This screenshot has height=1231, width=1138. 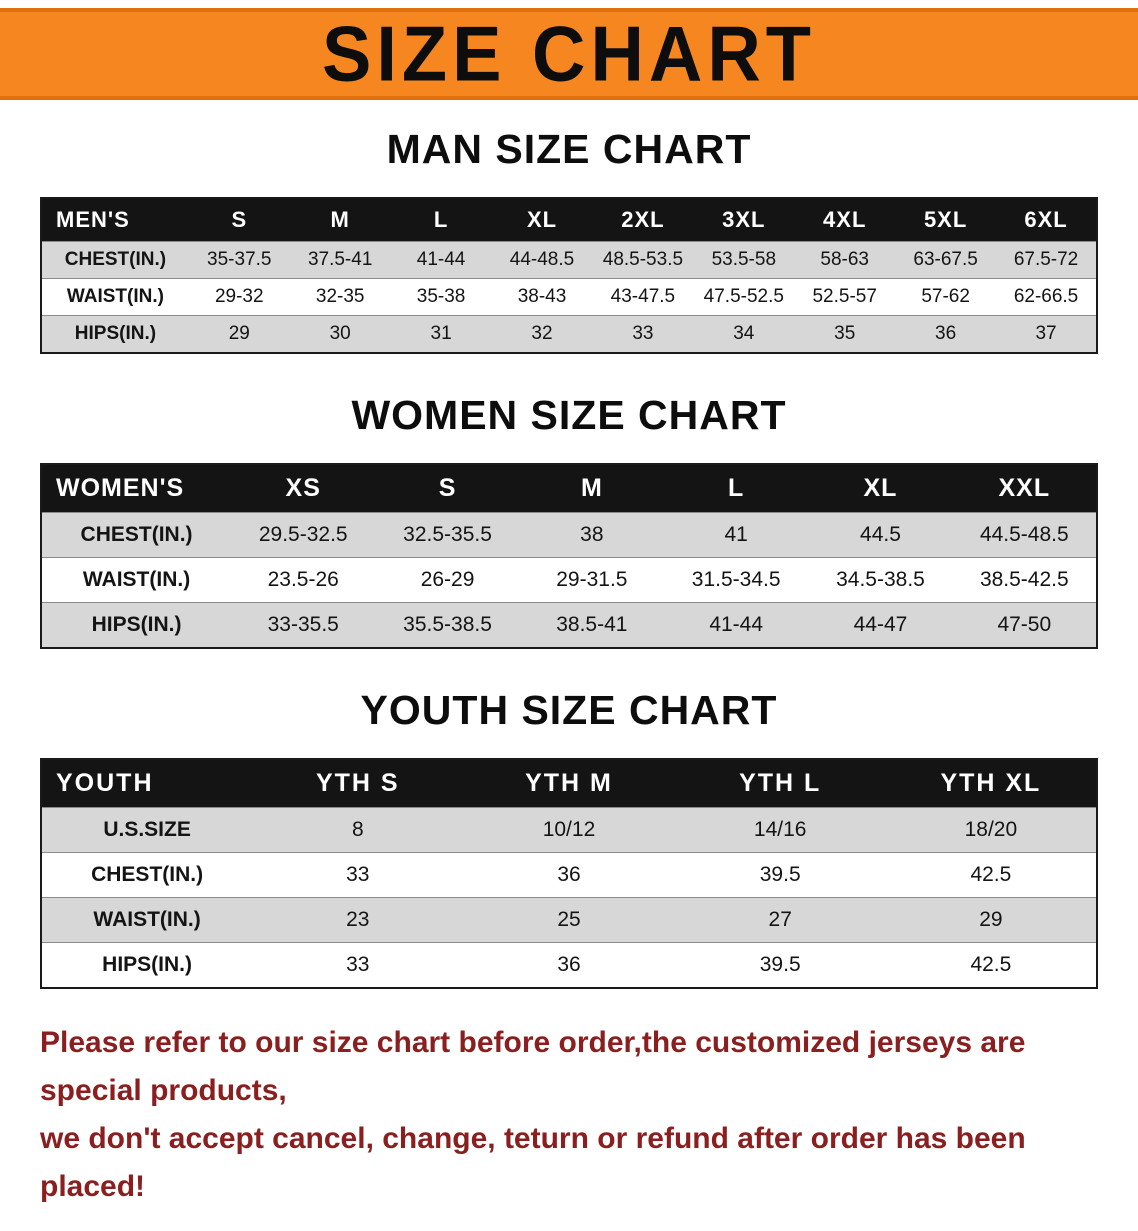 What do you see at coordinates (447, 580) in the screenshot?
I see `size-value: 26-29` at bounding box center [447, 580].